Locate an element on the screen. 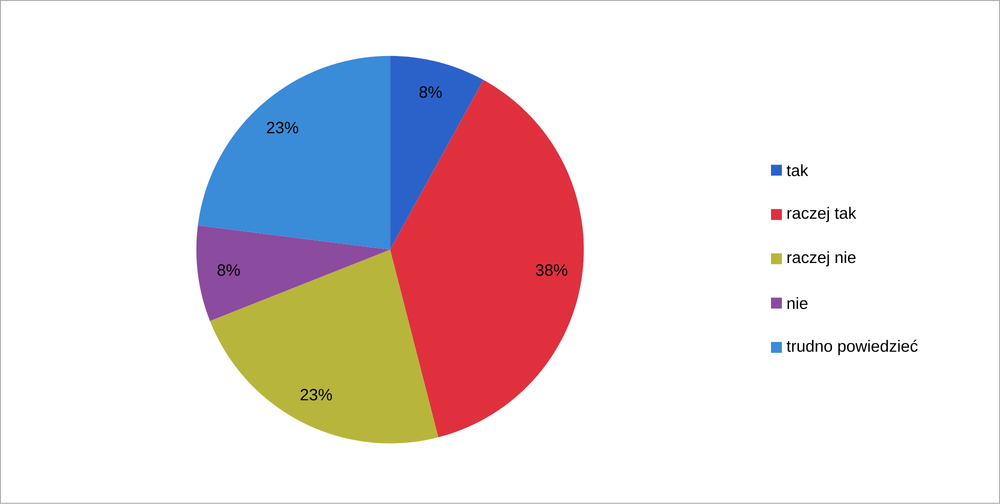 Image resolution: width=1000 pixels, height=504 pixels. legend-label: trudno powiedzieć is located at coordinates (852, 348).